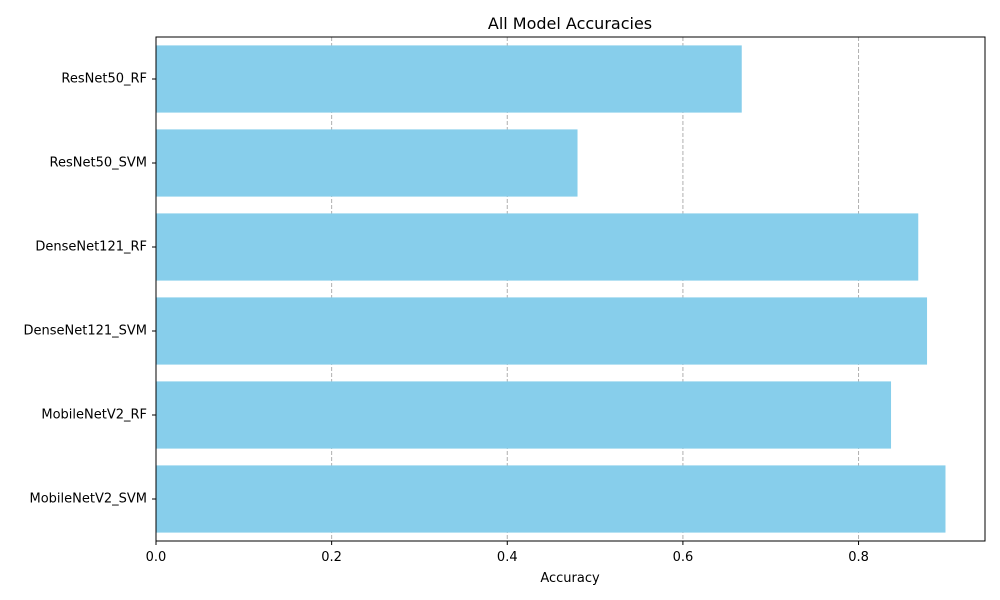  Describe the element at coordinates (570, 578) in the screenshot. I see `x-axis-label: Accuracy` at that location.